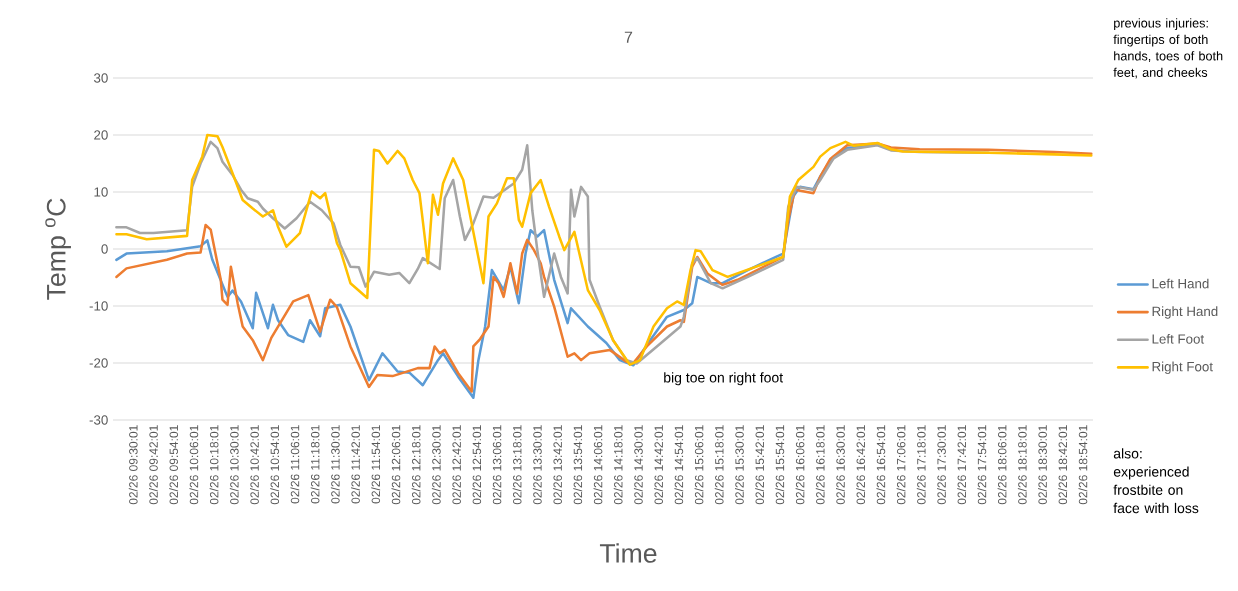 The width and height of the screenshot is (1238, 591). I want to click on x-tick-label: 02/26 17:30:01, so click(941, 465).